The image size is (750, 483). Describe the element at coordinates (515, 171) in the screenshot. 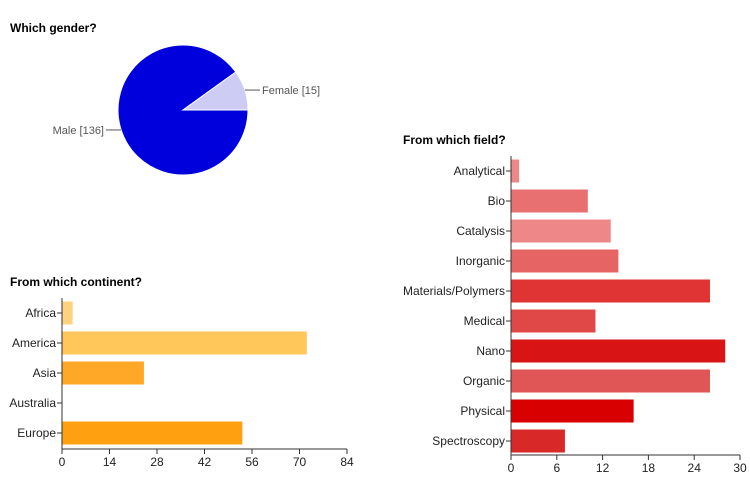

I see `field-bar-analytical` at that location.